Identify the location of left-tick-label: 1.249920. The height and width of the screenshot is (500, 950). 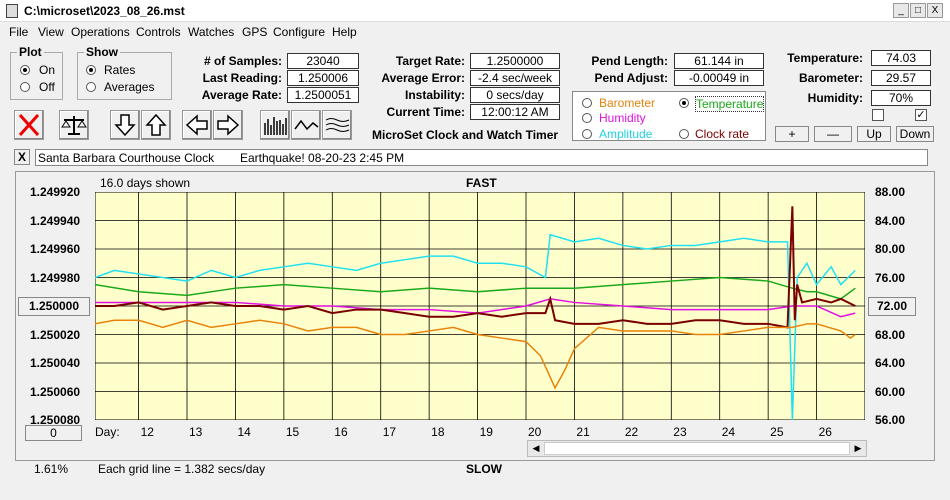
(55, 192).